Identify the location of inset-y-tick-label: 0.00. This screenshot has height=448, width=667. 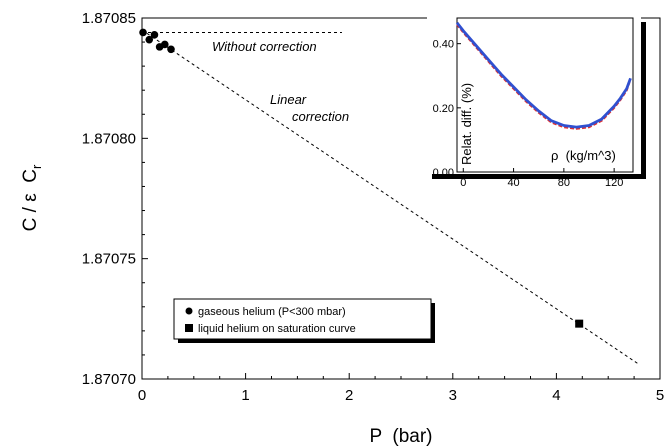
(443, 173).